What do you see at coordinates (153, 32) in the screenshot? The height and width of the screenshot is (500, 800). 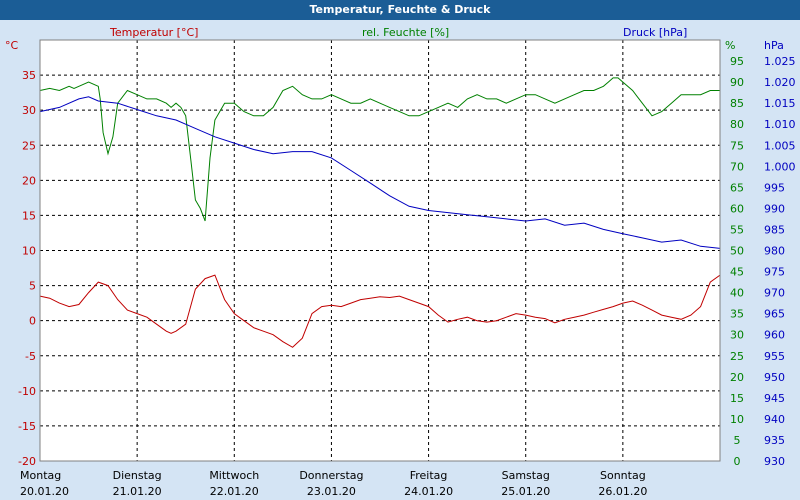 I see `temperature-legend: Temperatur [°C]` at bounding box center [153, 32].